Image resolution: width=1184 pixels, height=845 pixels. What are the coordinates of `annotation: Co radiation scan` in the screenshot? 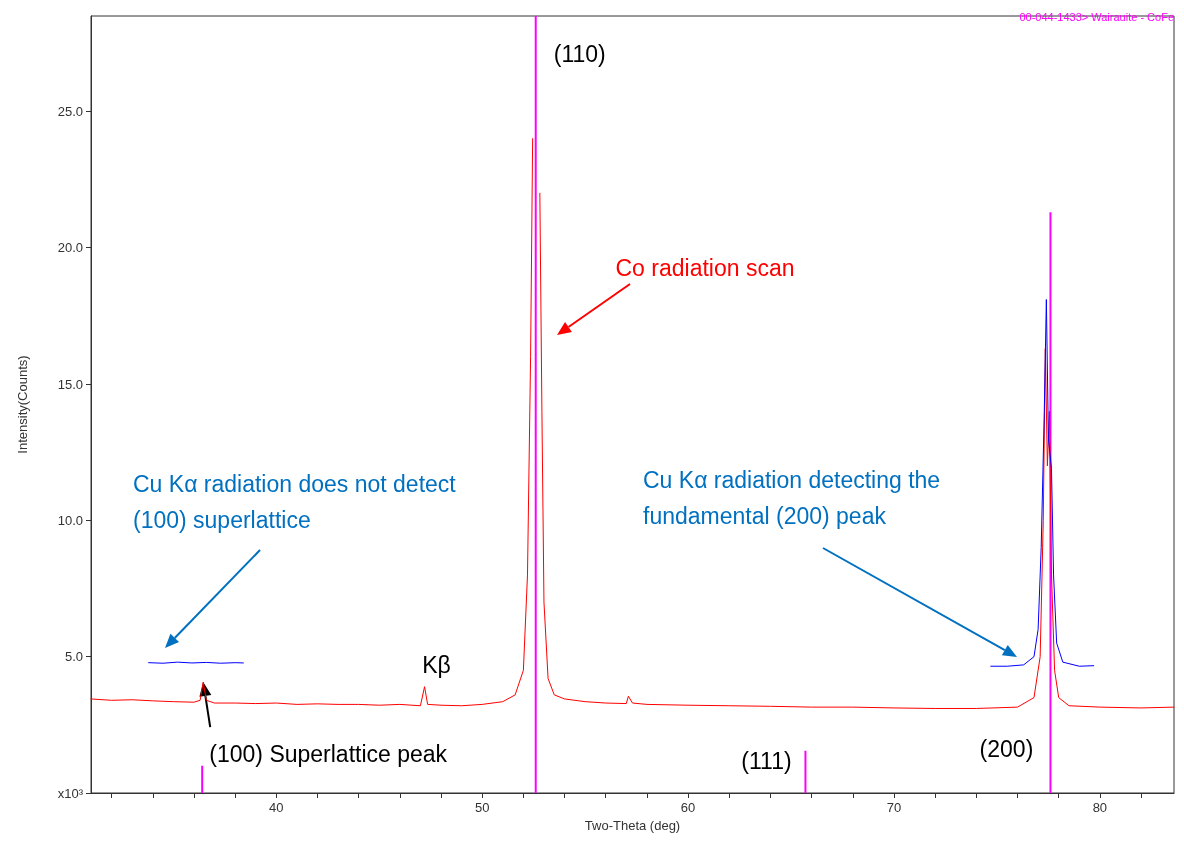 It's located at (705, 268).